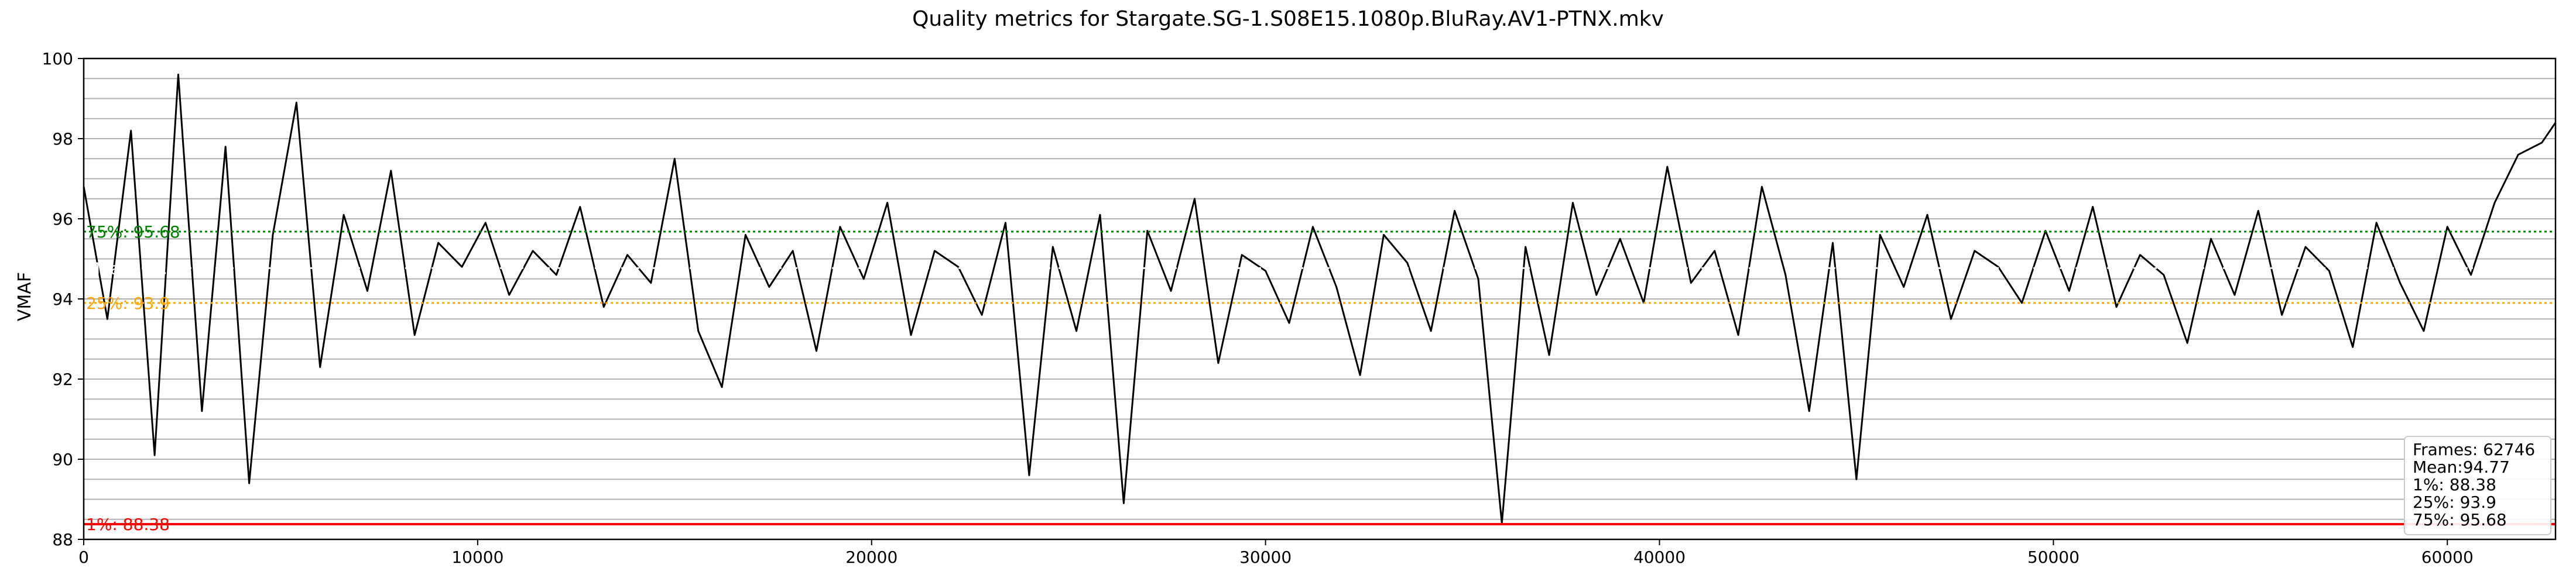 Image resolution: width=2576 pixels, height=585 pixels. Describe the element at coordinates (2053, 557) in the screenshot. I see `x-tick-label: 50000` at that location.